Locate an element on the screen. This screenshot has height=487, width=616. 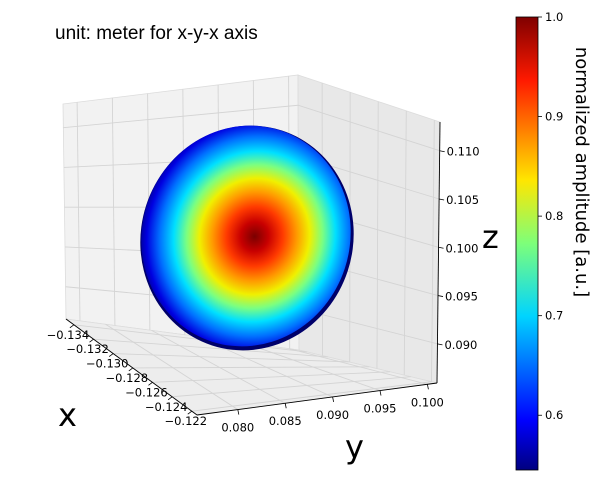
z-tick-labels: 0.090 0.095 0.100 0.105 0.110 is located at coordinates (458, 248).